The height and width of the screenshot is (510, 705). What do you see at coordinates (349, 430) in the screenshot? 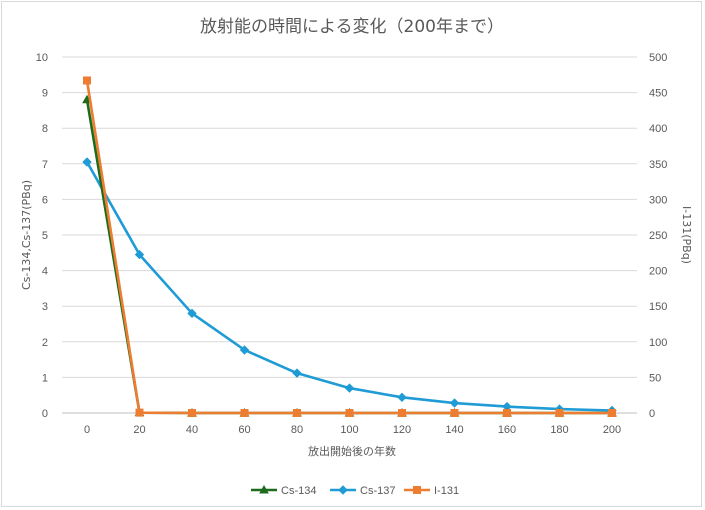
I see `x-tick-label: 100` at bounding box center [349, 430].